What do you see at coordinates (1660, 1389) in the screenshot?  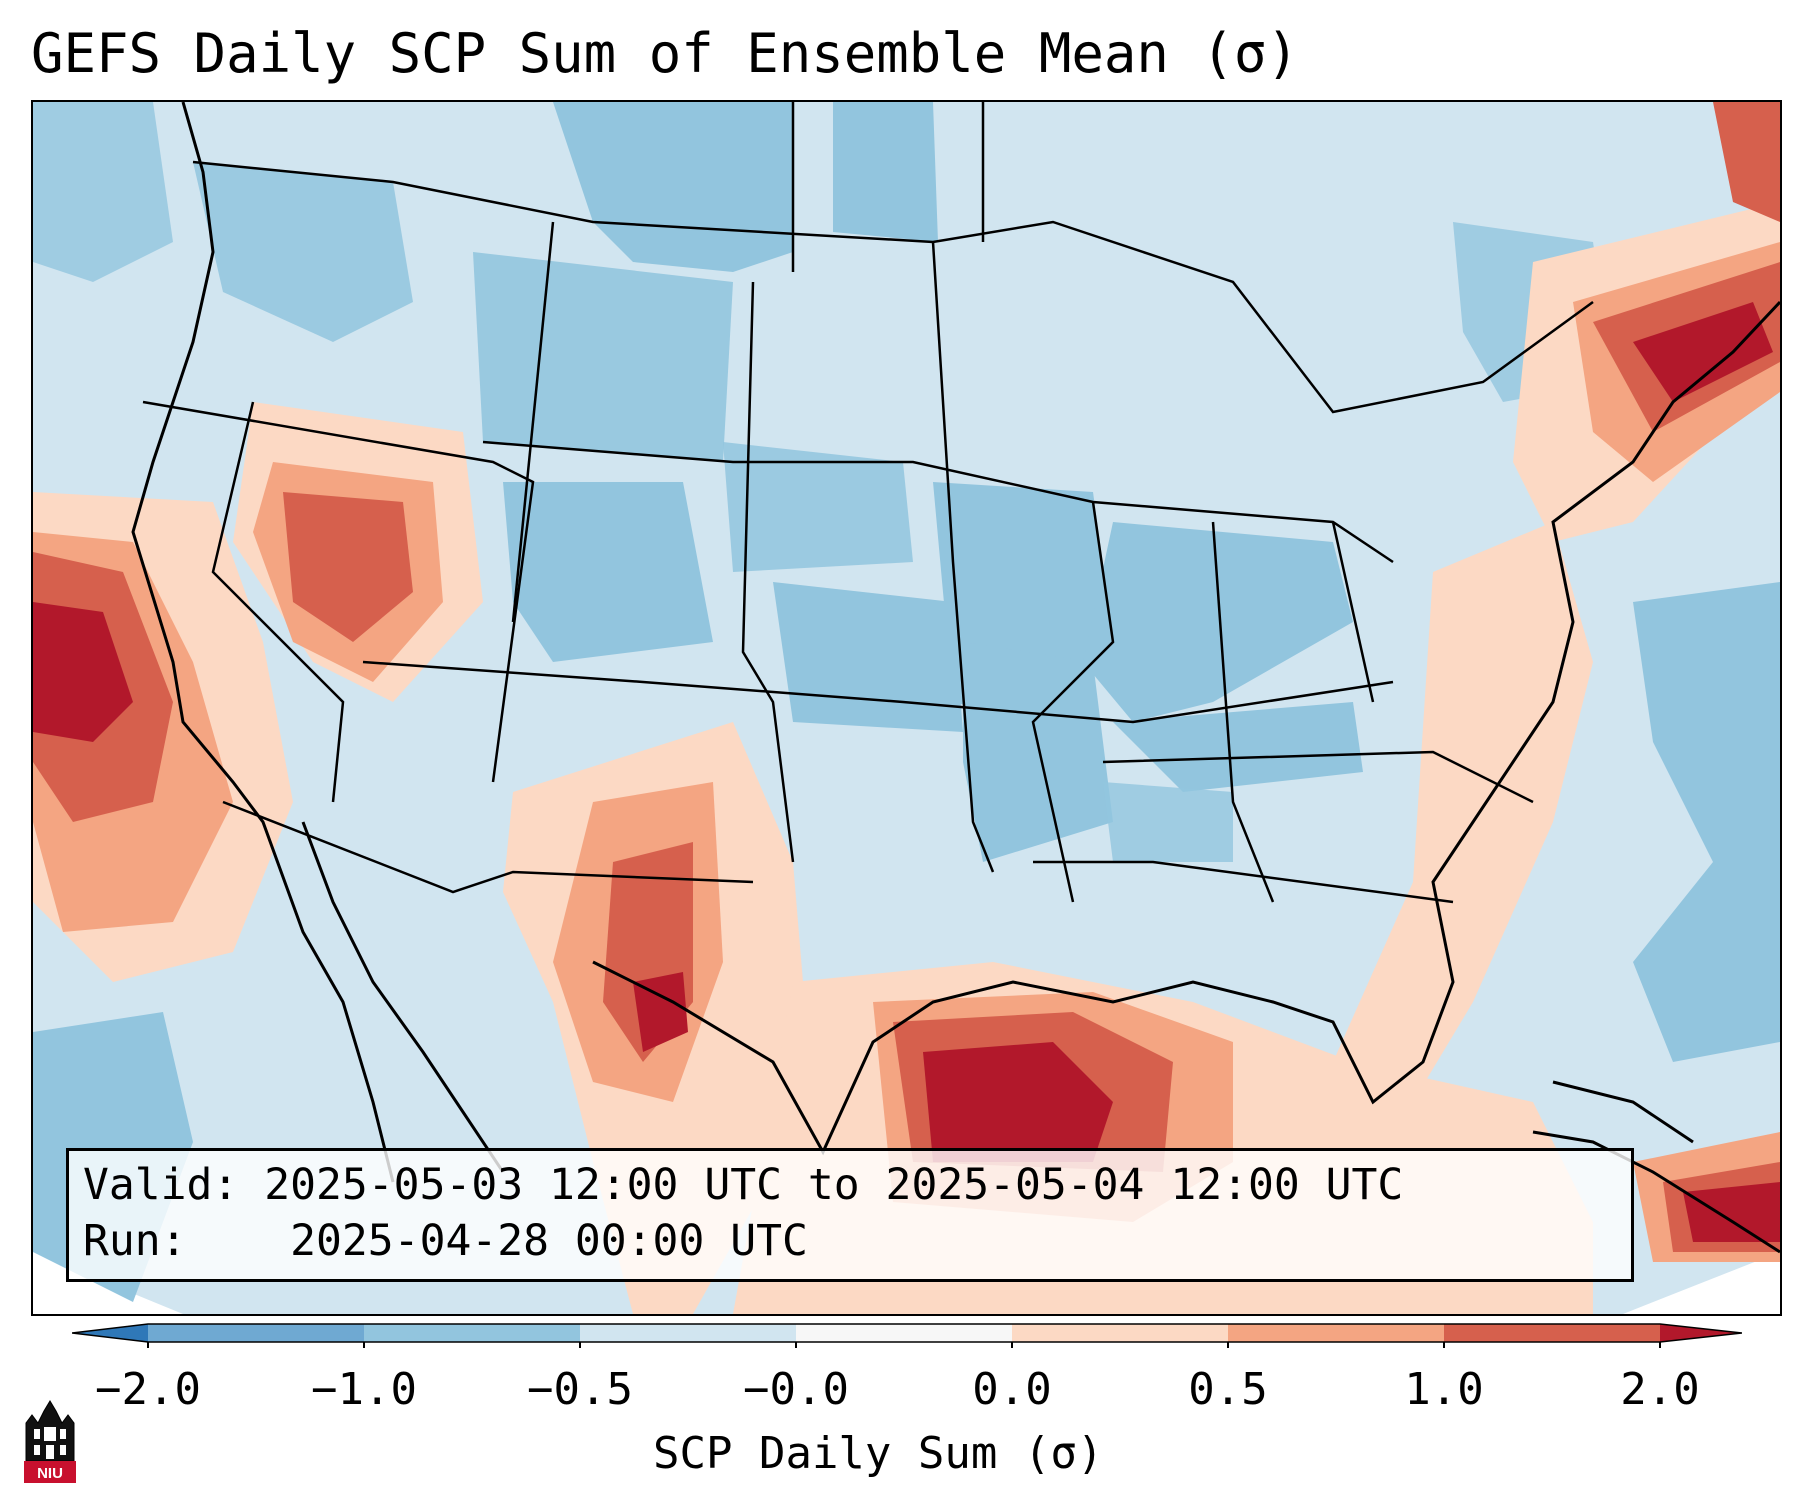 I see `colorbar-tick-label: 2.0` at bounding box center [1660, 1389].